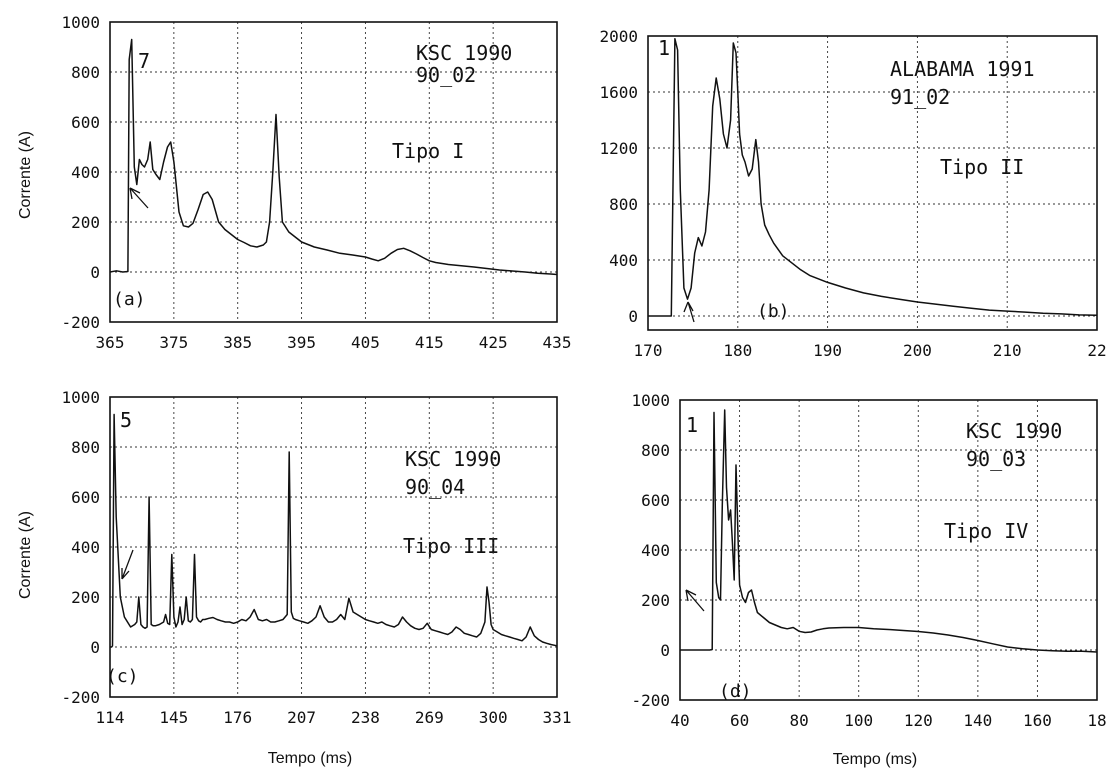 Image resolution: width=1114 pixels, height=771 pixels. I want to click on annotation-stroke-count: 5, so click(126, 420).